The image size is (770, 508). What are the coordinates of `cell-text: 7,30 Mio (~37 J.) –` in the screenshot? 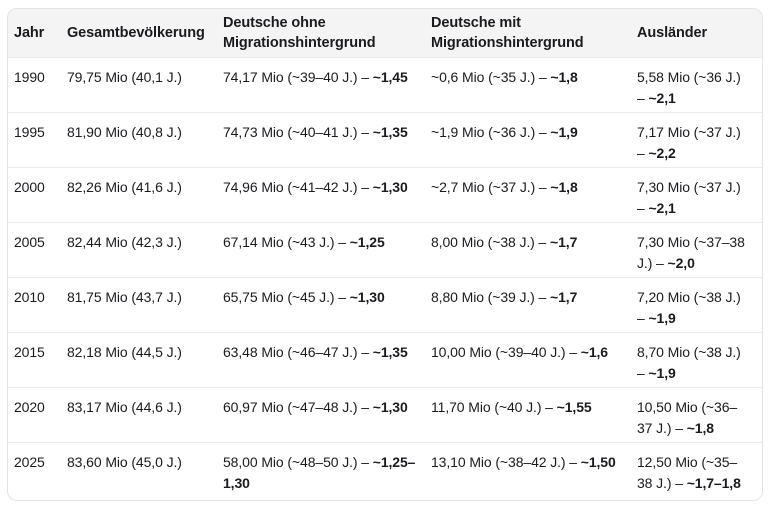 It's located at (689, 197).